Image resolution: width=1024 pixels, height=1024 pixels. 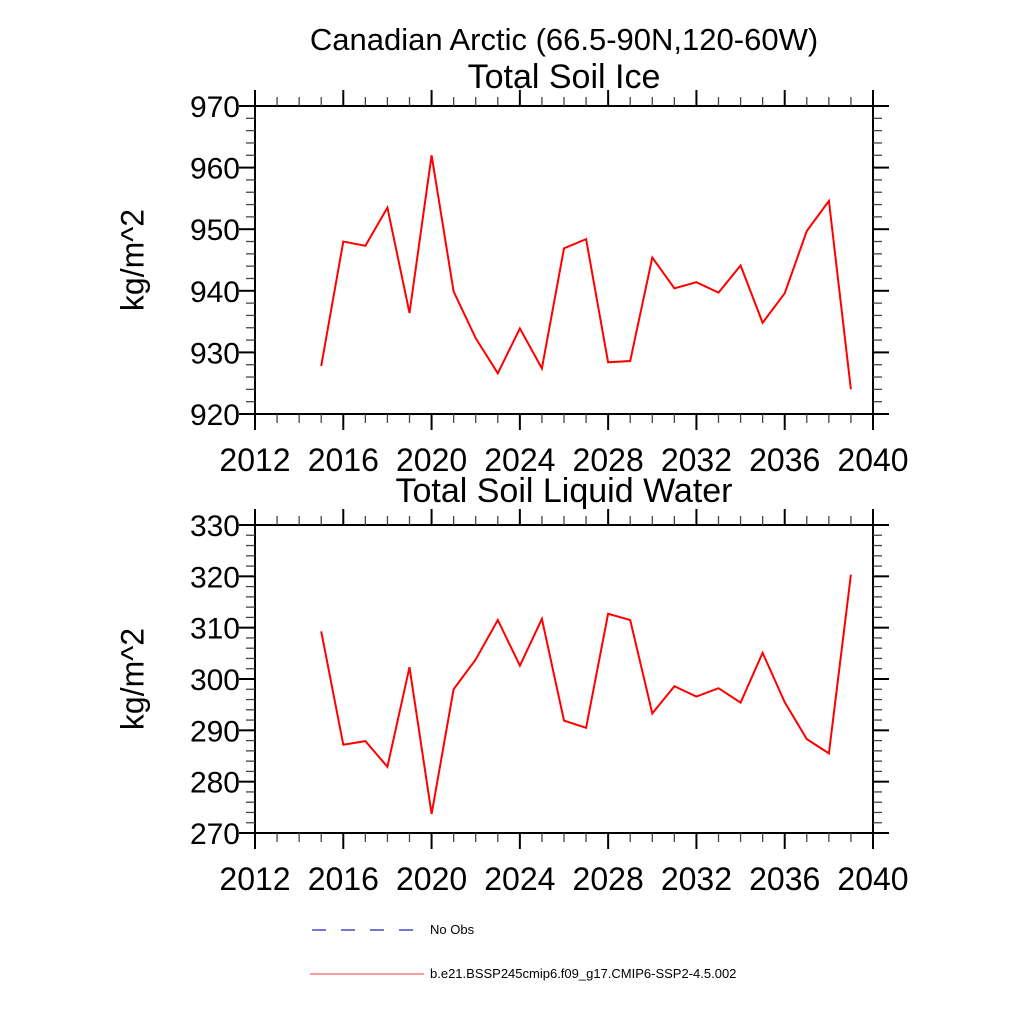 I want to click on chart2-title: Total Soil Liquid Water, so click(x=564, y=491).